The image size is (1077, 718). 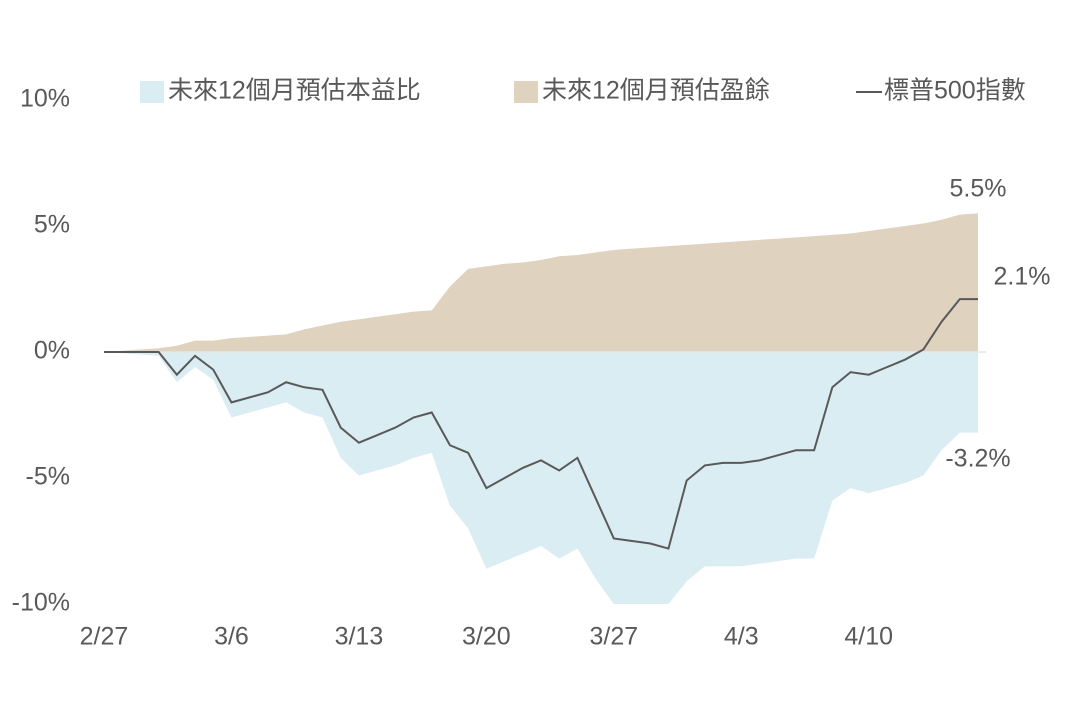 I want to click on y-tick-label: 10%, so click(x=45, y=99).